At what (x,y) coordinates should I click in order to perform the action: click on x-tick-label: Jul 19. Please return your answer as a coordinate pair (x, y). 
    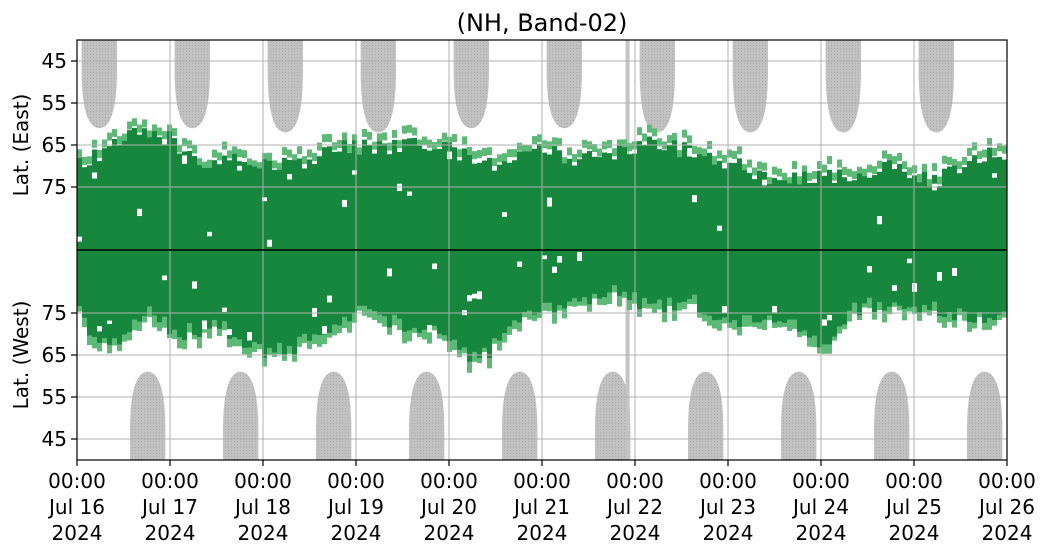
    Looking at the image, I should click on (355, 507).